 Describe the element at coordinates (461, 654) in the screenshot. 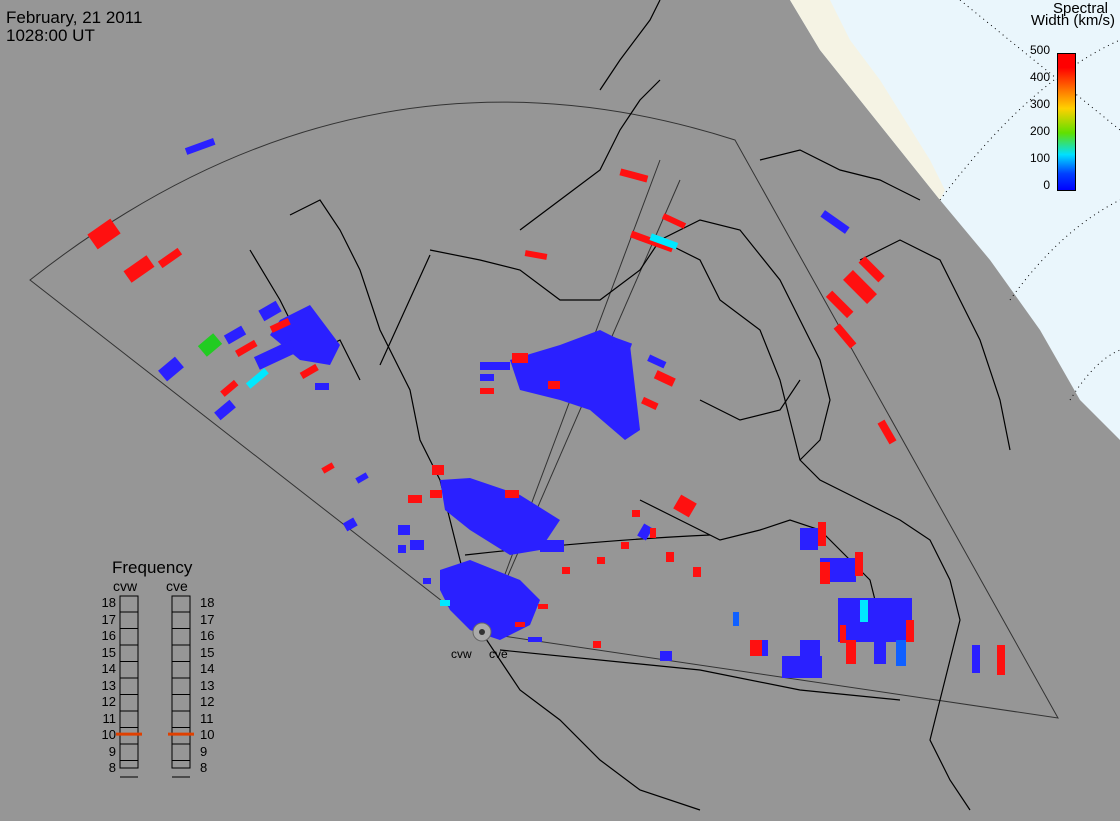

I see `site-label-cvw: cvw` at that location.